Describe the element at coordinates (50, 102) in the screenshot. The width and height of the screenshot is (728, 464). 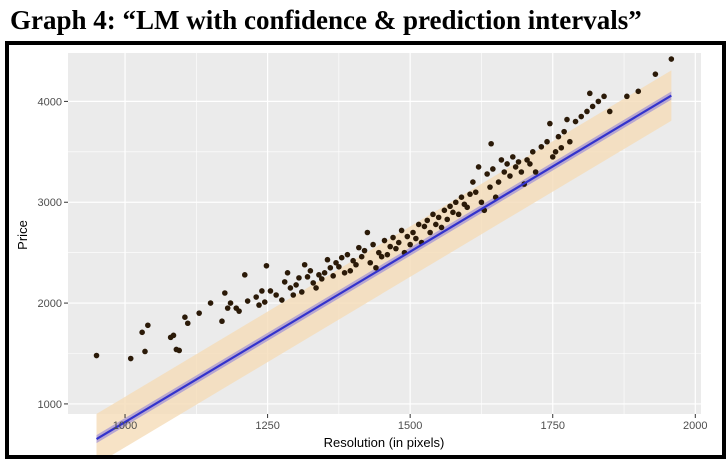
I see `y-tick-label: 4000` at that location.